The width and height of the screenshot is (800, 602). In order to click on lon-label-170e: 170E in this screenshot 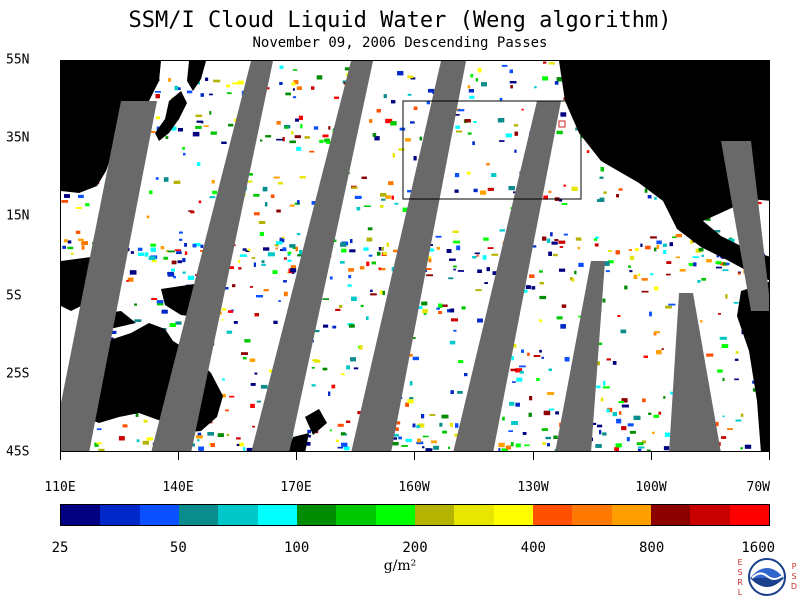, I will do `click(295, 487)`.